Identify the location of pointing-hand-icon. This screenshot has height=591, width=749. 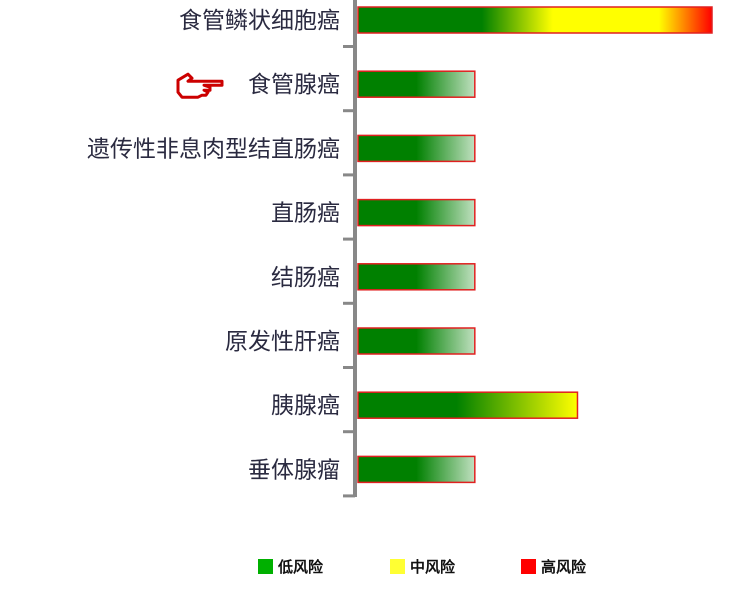
(200, 85).